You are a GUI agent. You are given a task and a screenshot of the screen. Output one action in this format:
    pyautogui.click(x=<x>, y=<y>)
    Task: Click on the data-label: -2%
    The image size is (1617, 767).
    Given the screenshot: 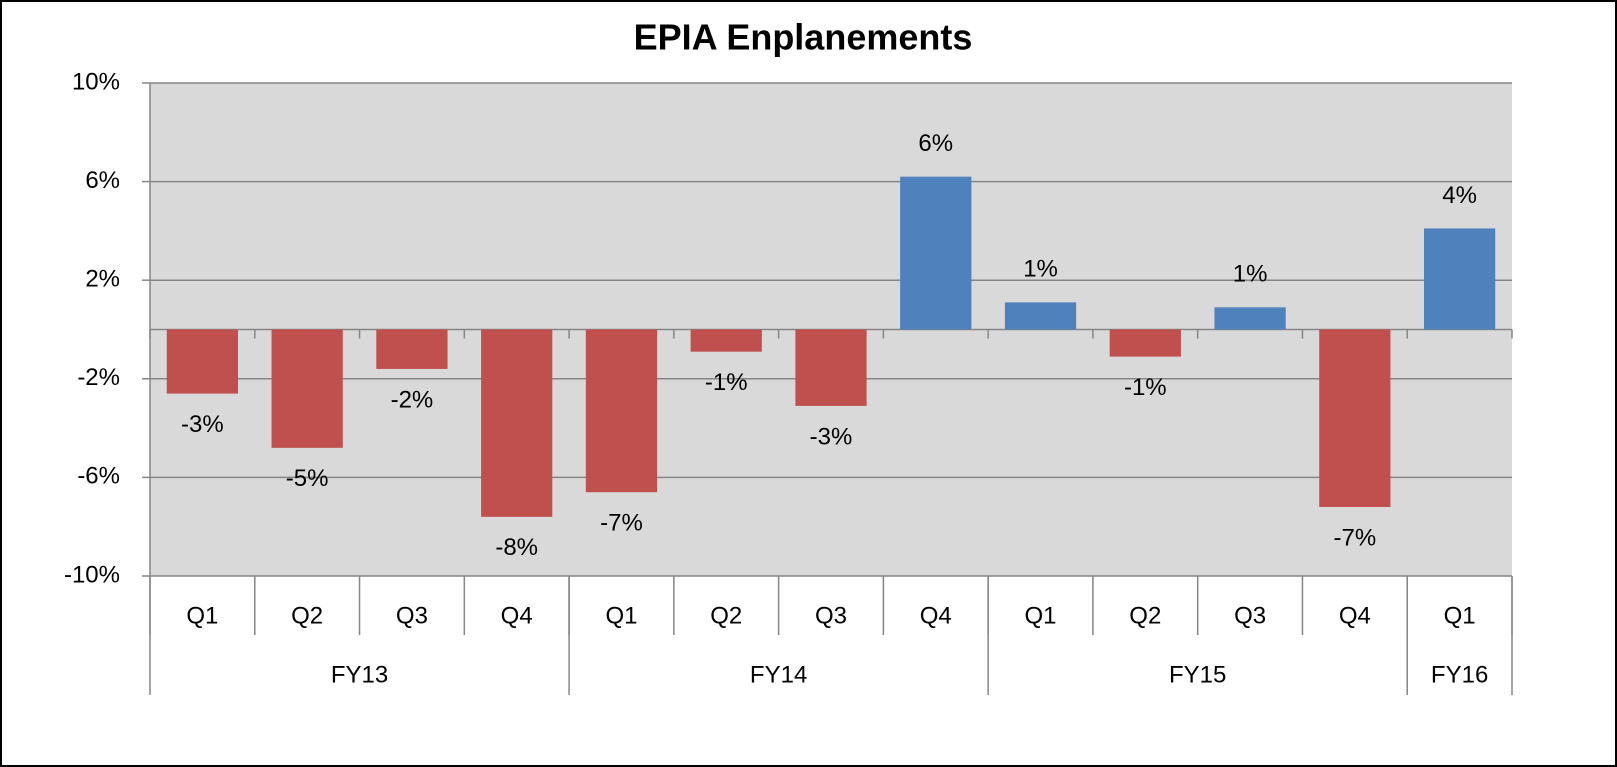 What is the action you would take?
    pyautogui.click(x=412, y=399)
    